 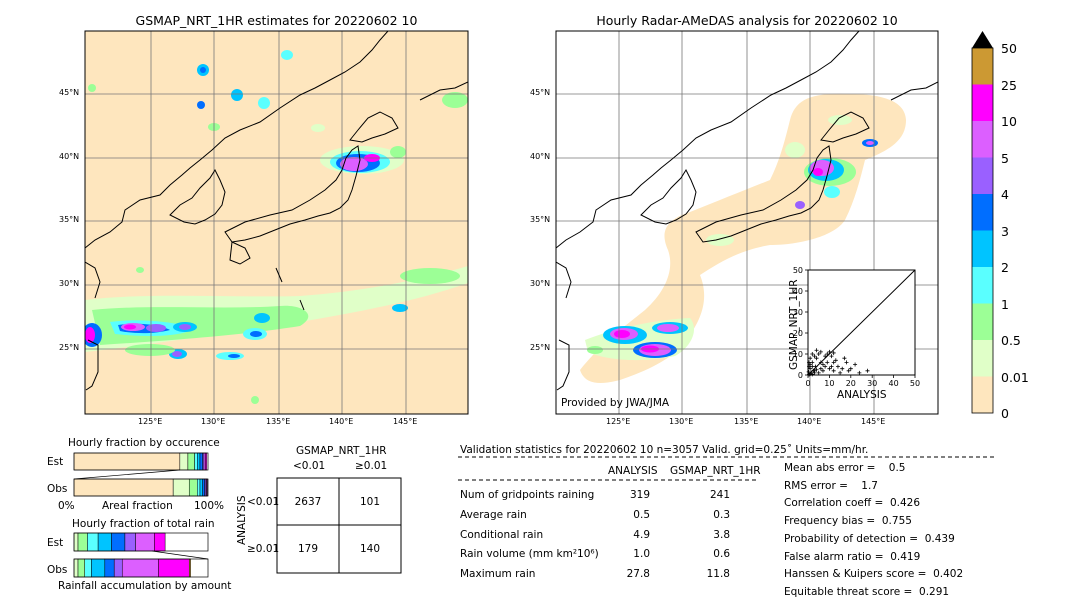 What do you see at coordinates (527, 495) in the screenshot?
I see `validation-row-label: Num of gridpoints raining` at bounding box center [527, 495].